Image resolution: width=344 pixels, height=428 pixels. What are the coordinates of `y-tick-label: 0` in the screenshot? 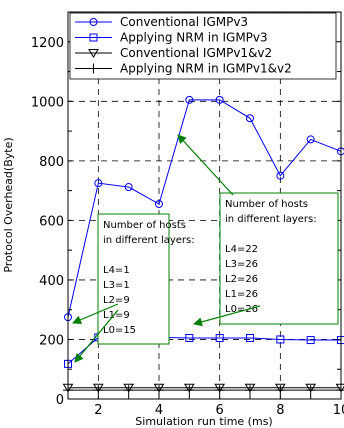 It's located at (60, 400).